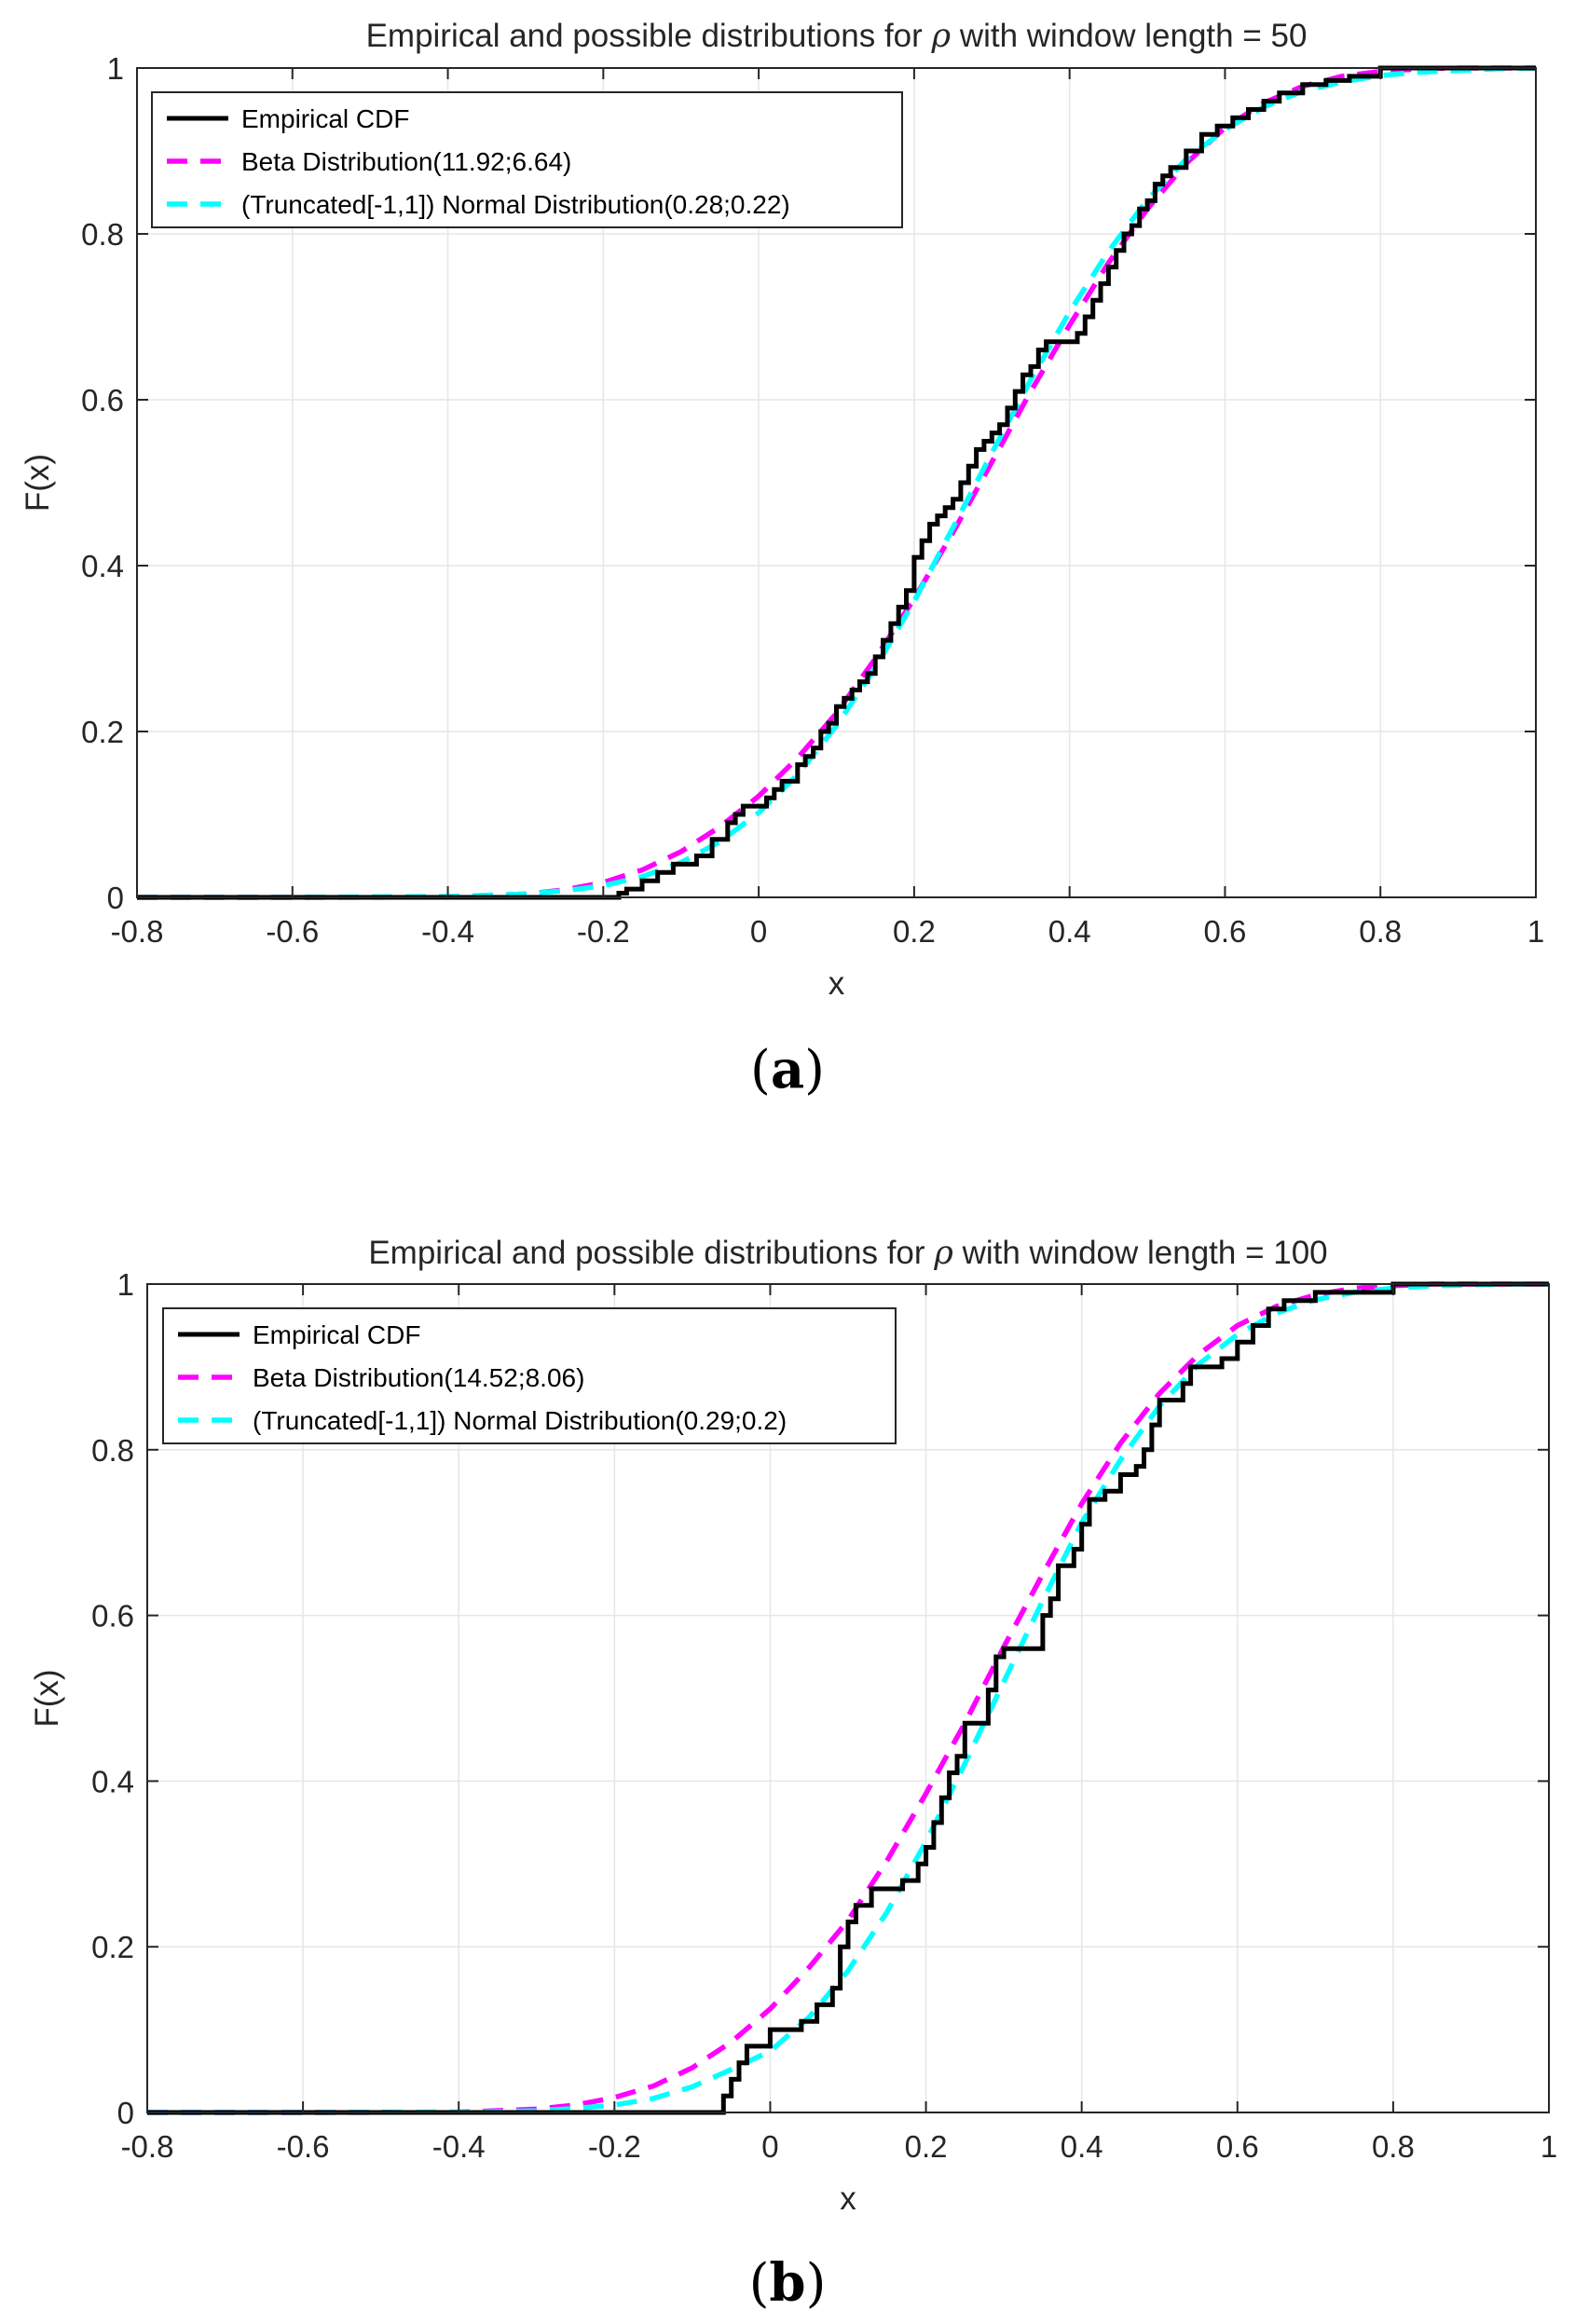  I want to click on panel-caption-a: (a), so click(787, 1069).